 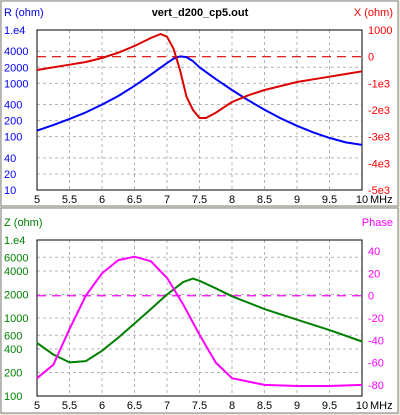 I want to click on left-axis-title: R (ohm), so click(x=24, y=13).